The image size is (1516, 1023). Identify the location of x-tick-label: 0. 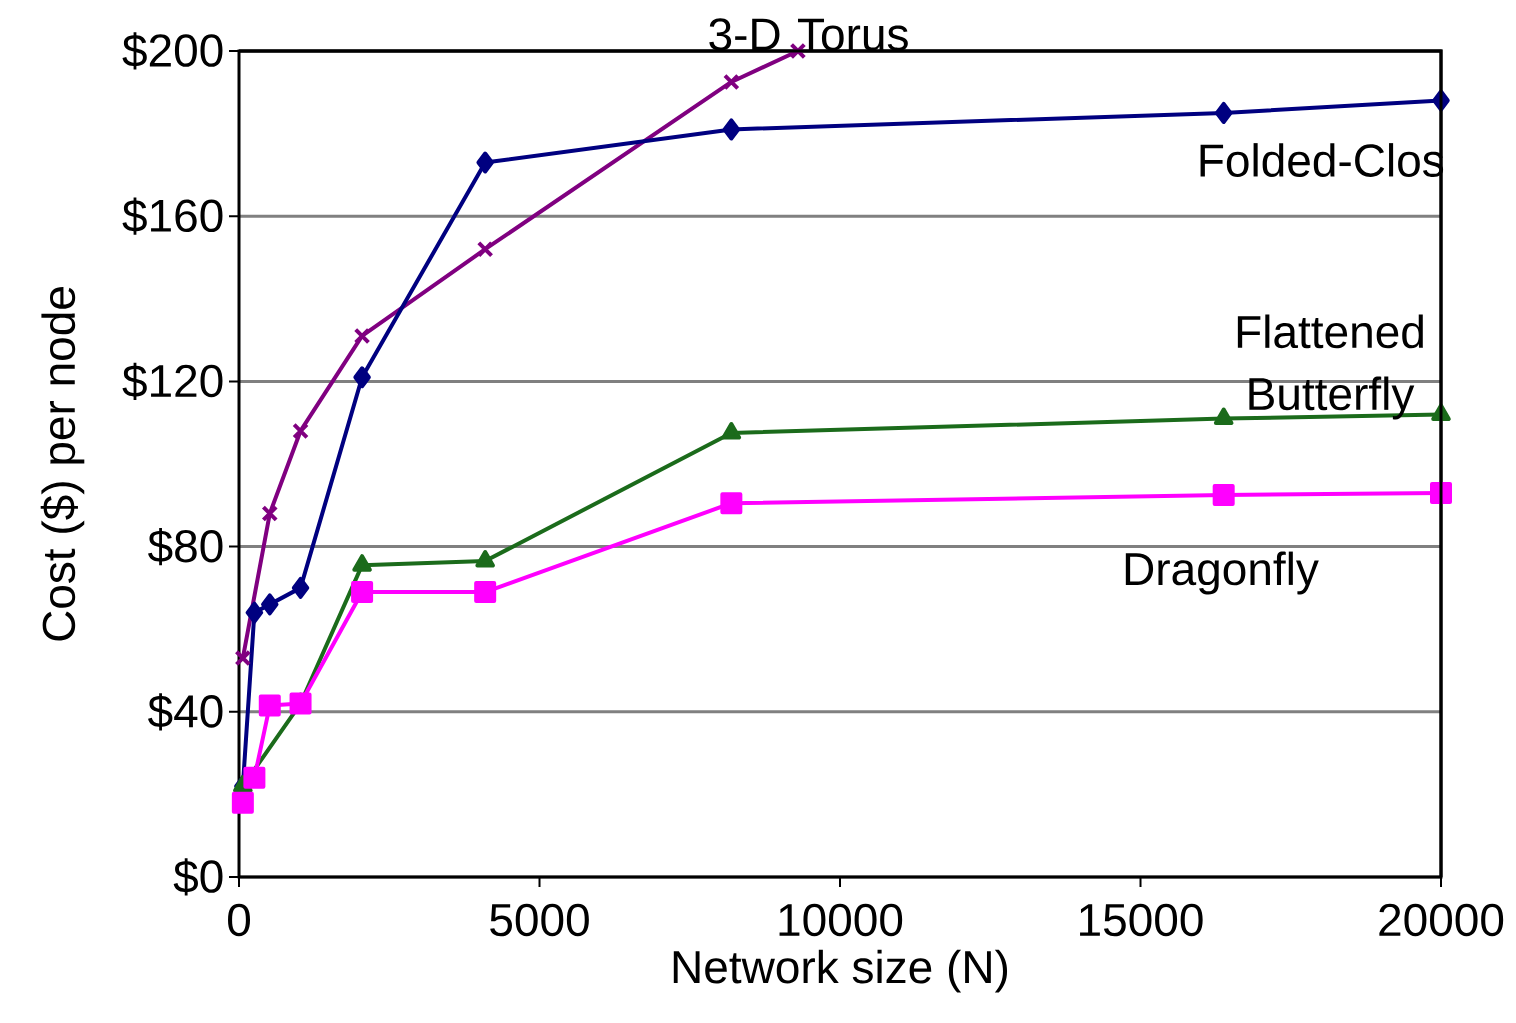
(239, 920).